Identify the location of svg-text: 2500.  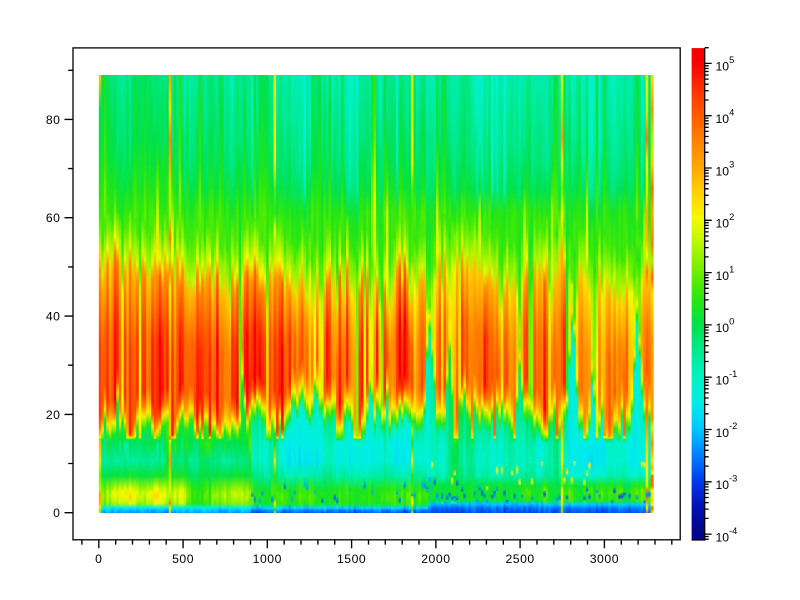
(519, 559).